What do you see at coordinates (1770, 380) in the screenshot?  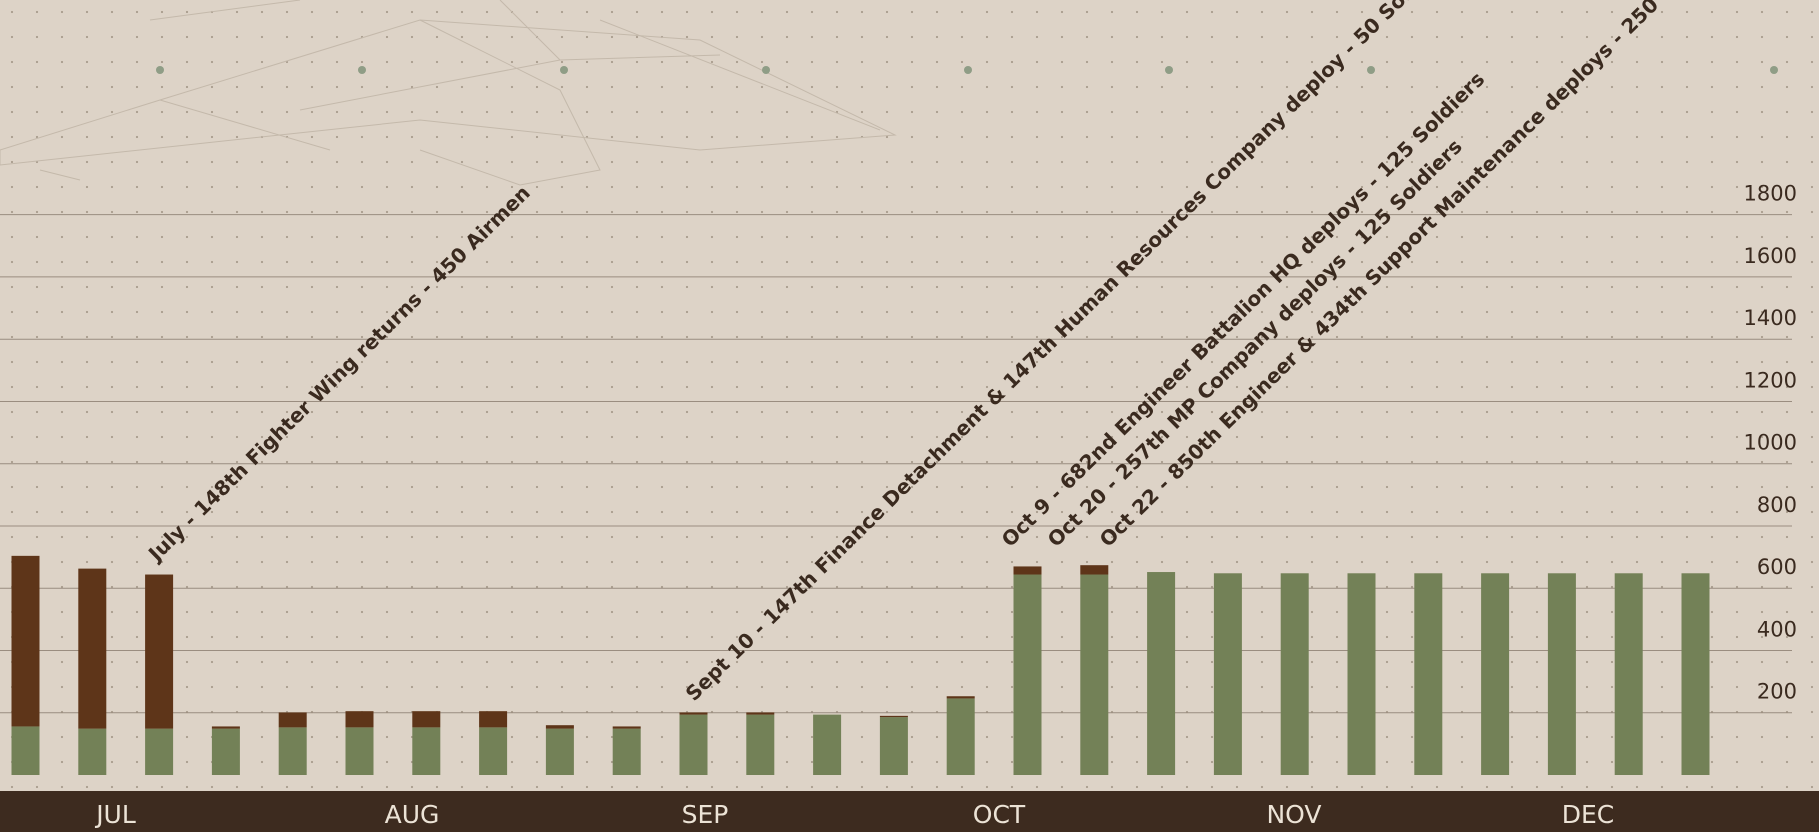 I see `y-tick-label: 1200` at bounding box center [1770, 380].